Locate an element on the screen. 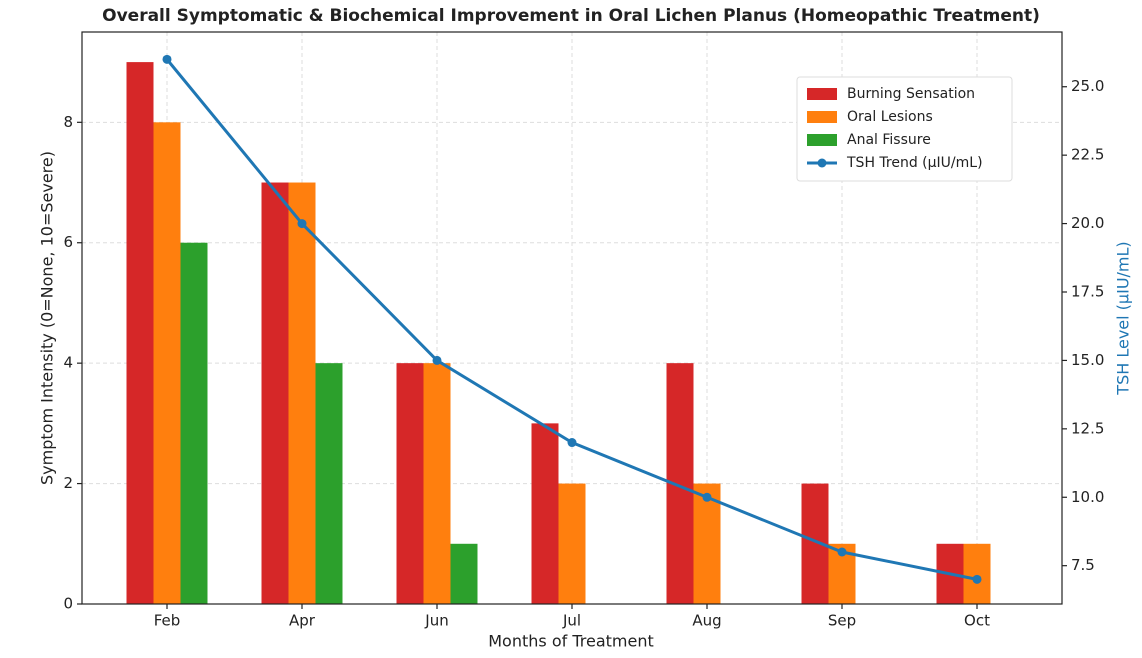 This screenshot has width=1142, height=658. x-axis-label: Months of Treatment is located at coordinates (571, 641).